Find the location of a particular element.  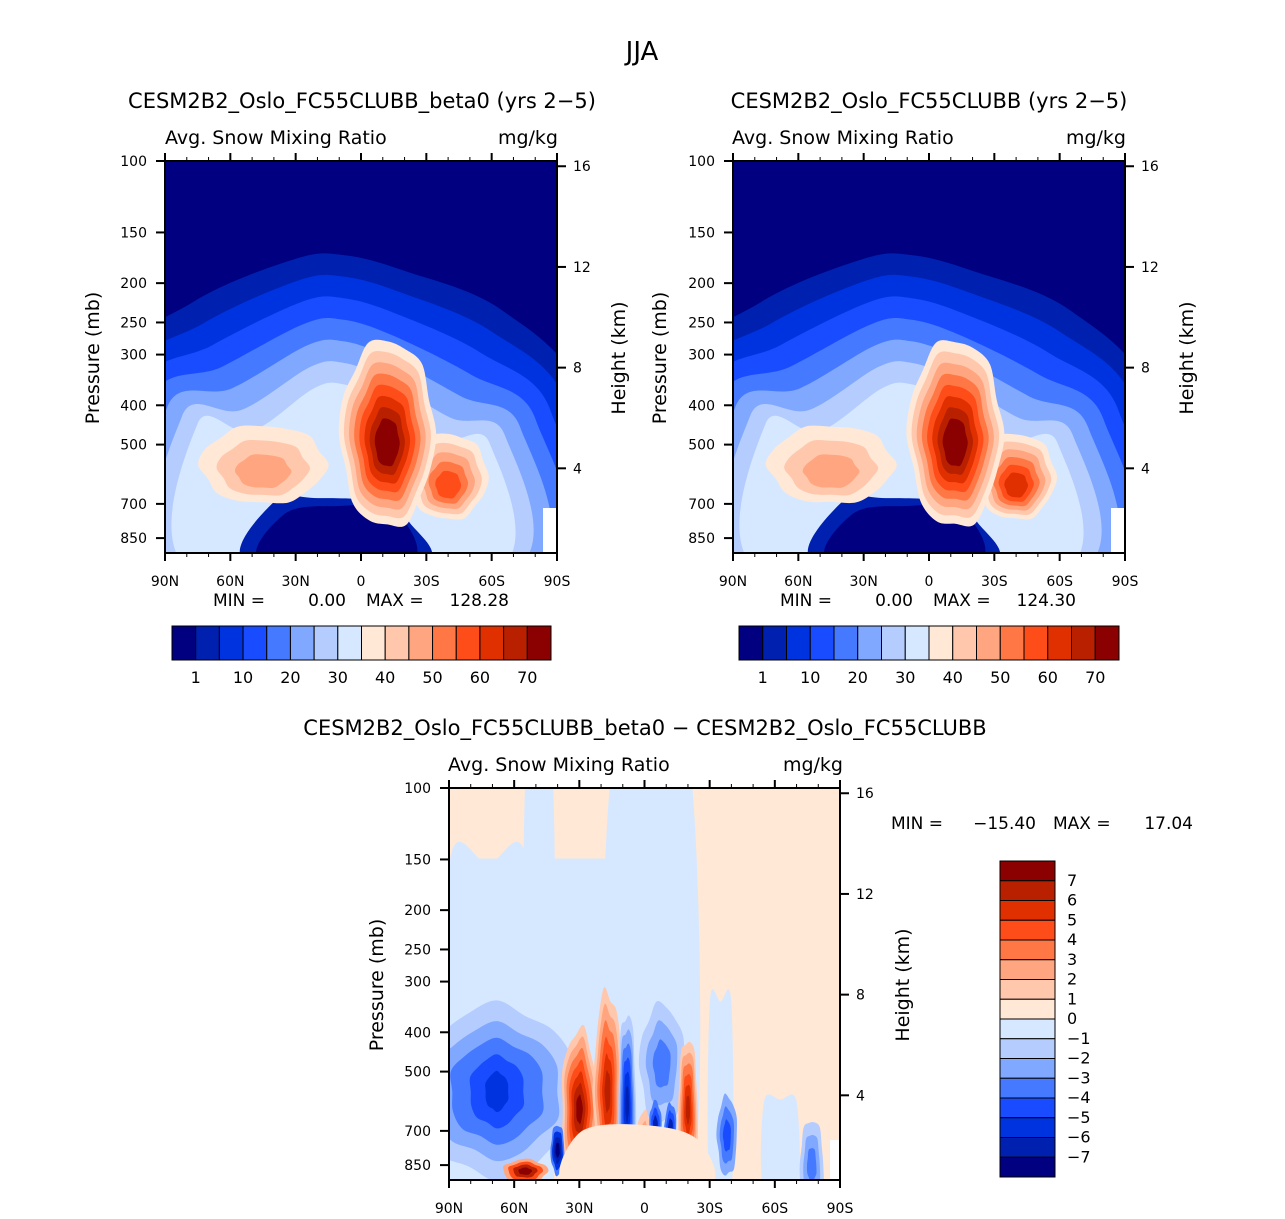

x-tick-label: 30N is located at coordinates (296, 582).